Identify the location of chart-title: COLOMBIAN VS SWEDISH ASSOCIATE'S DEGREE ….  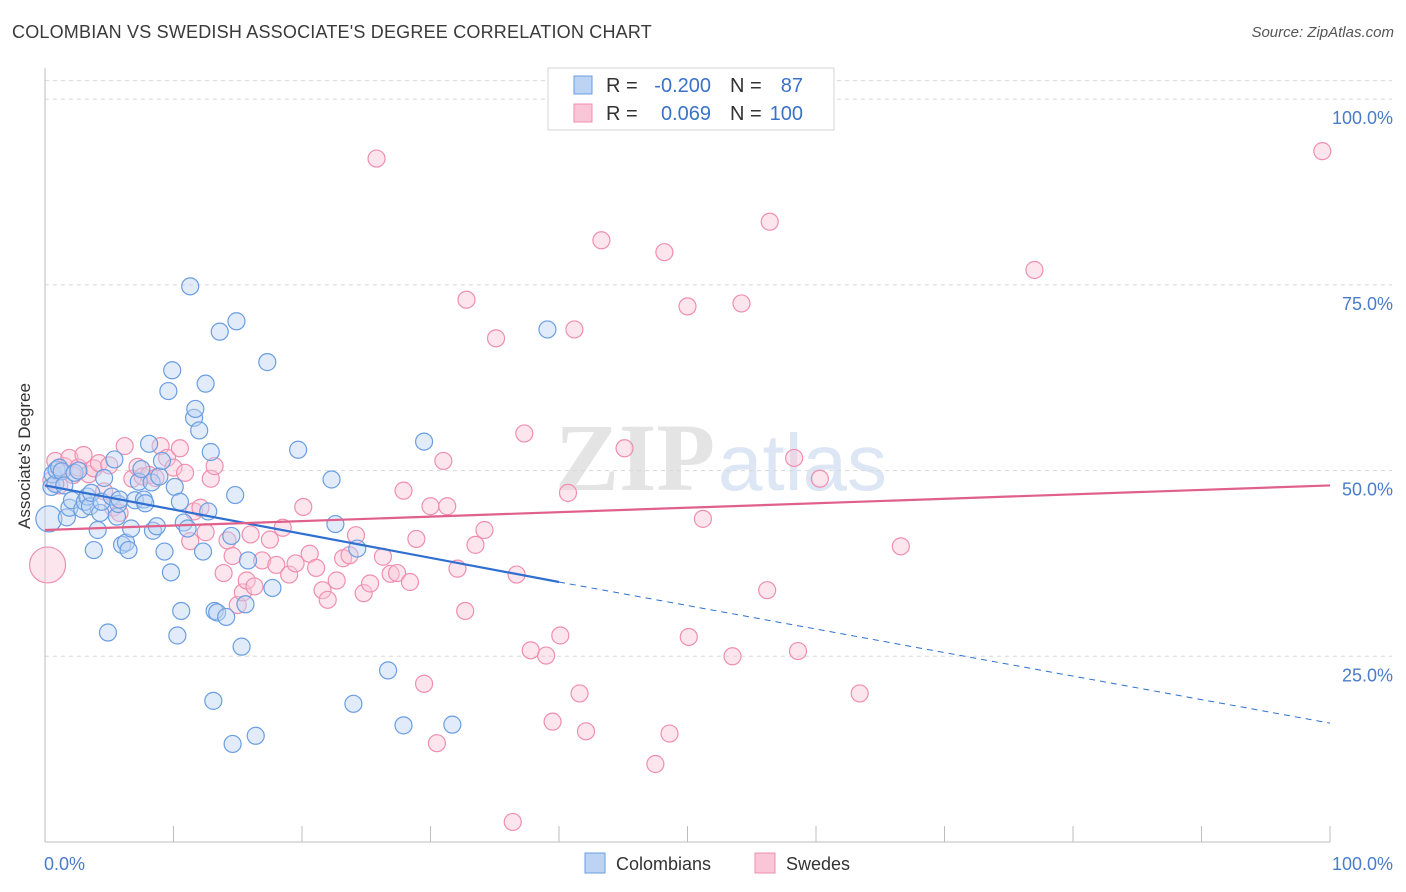
(332, 32).